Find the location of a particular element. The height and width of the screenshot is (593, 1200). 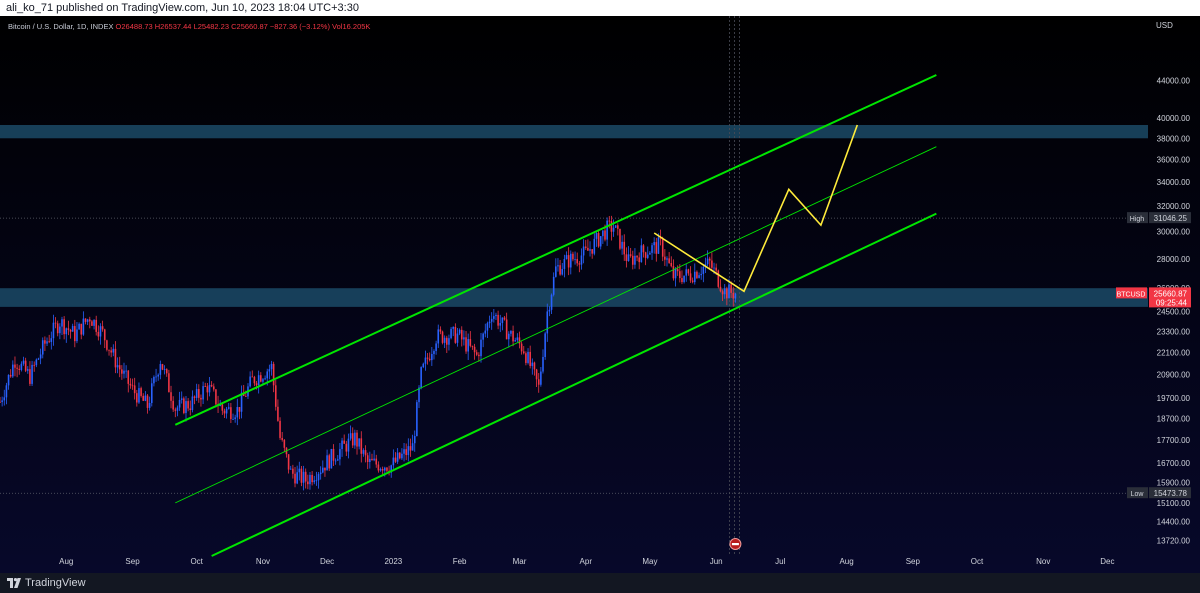

marker-countdown: 09:25:44 is located at coordinates (1172, 302).